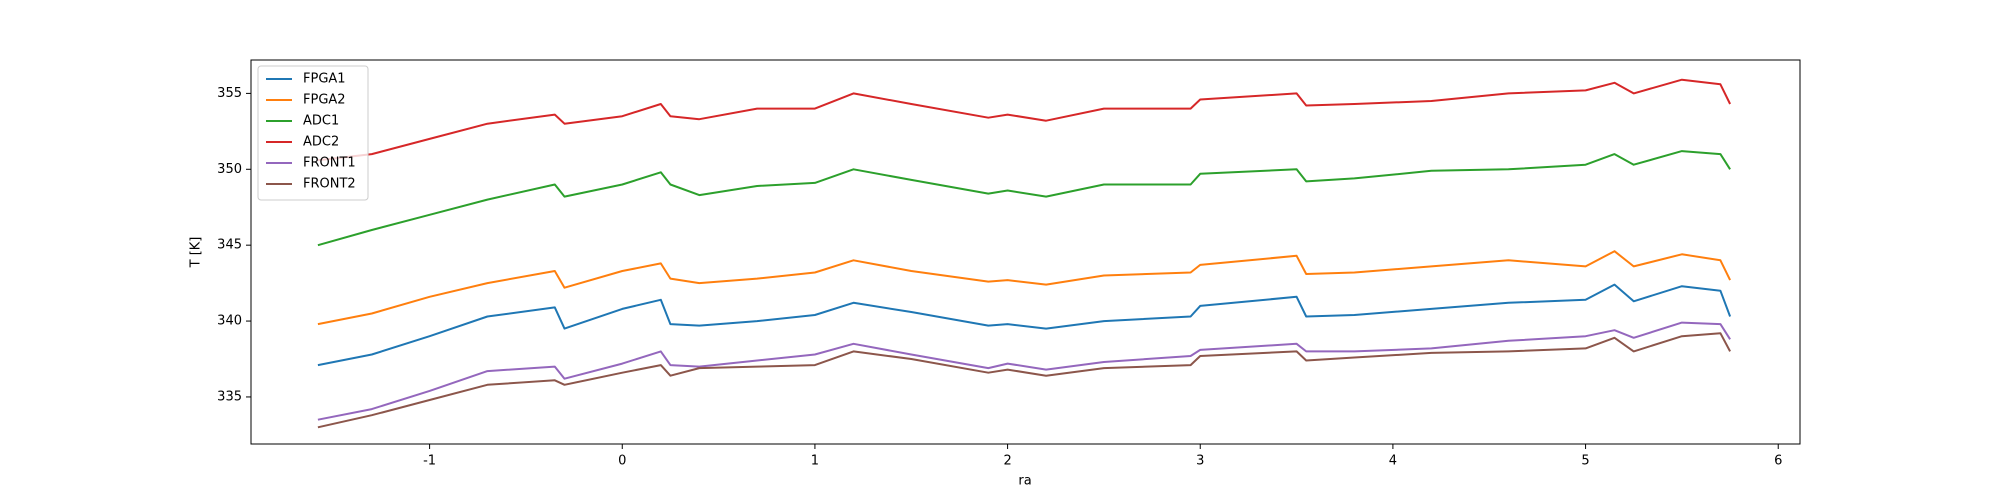 The height and width of the screenshot is (500, 2000). I want to click on y-tick-label: 355, so click(229, 93).